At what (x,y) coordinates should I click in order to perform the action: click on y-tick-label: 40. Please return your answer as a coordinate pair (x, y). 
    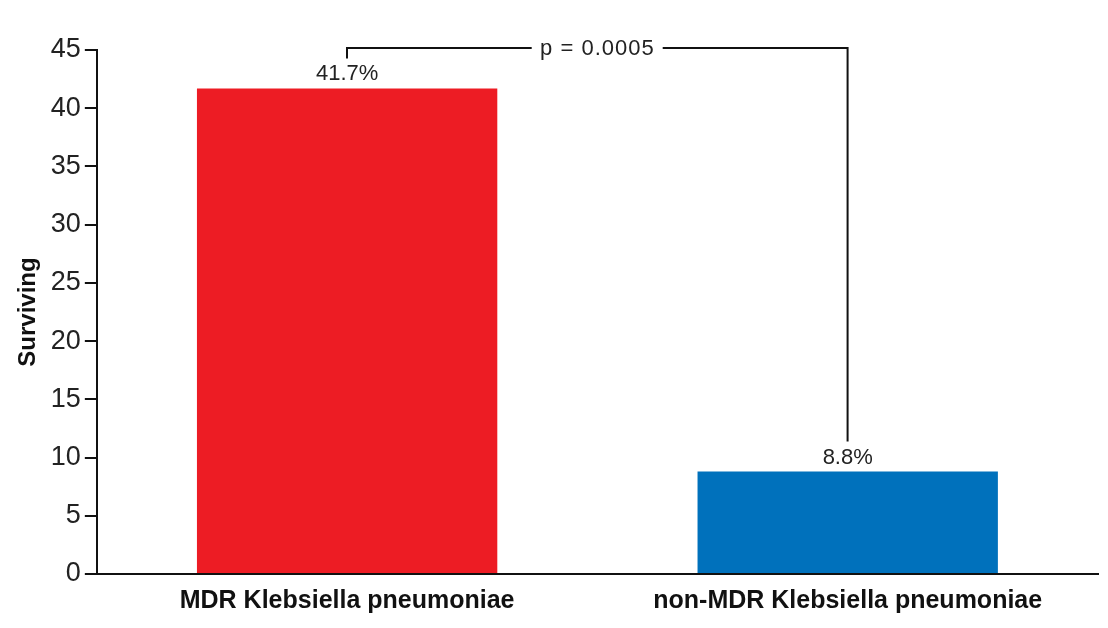
    Looking at the image, I should click on (65, 106).